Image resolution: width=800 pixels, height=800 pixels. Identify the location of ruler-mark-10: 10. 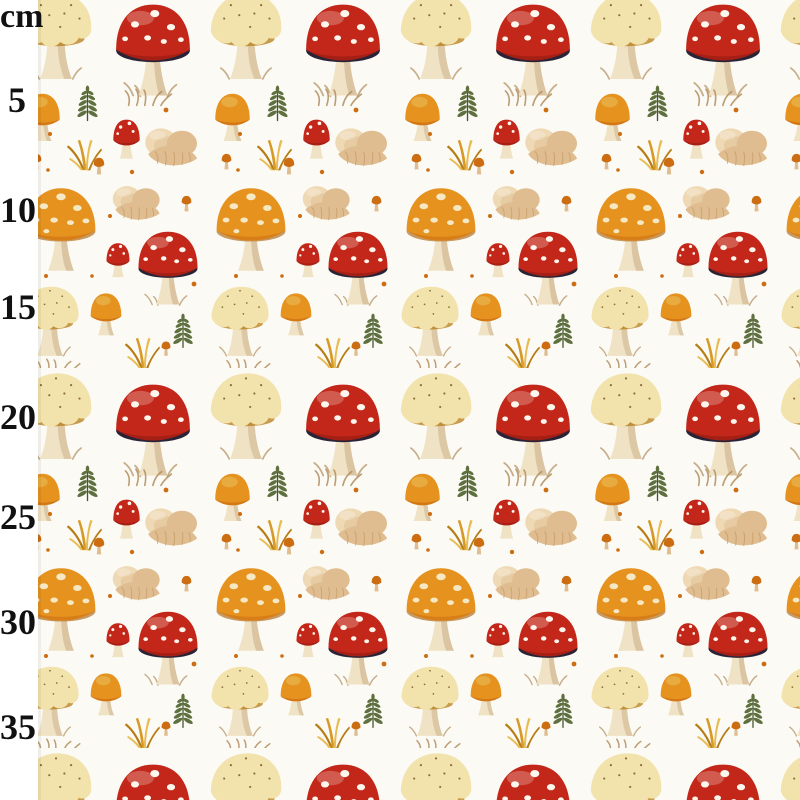
(18, 210).